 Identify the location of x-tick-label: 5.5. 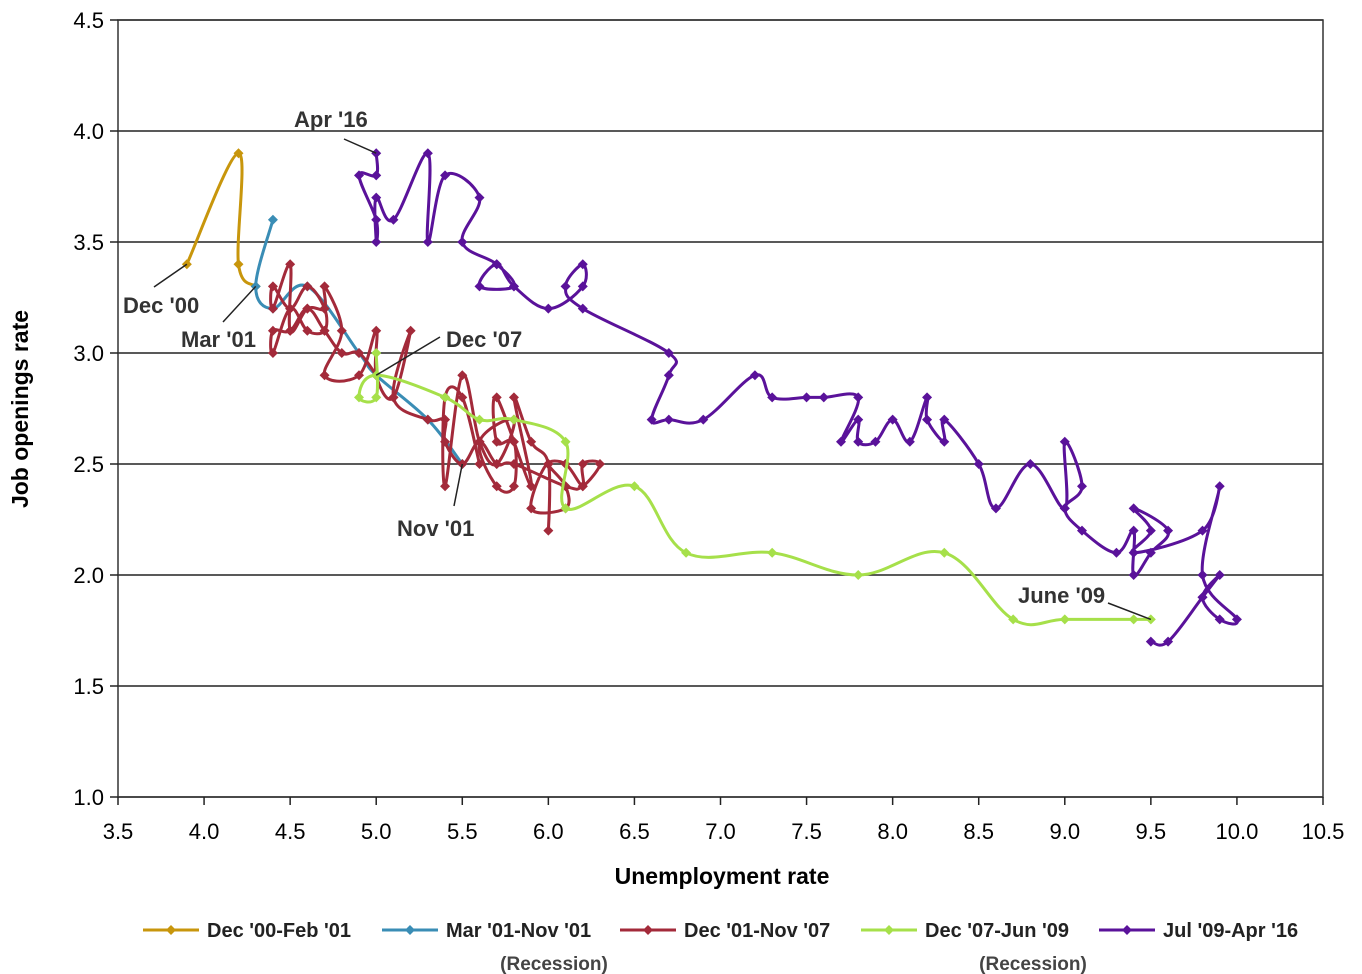
(462, 831).